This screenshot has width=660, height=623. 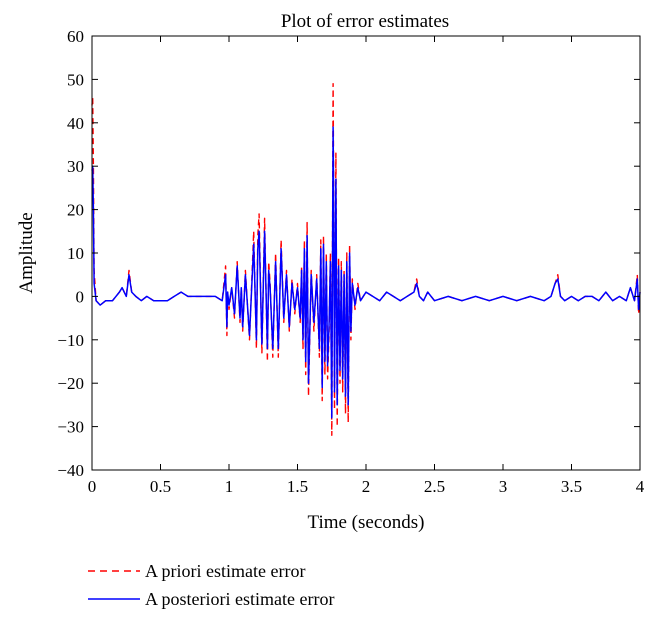 What do you see at coordinates (640, 486) in the screenshot?
I see `x-tick-label: 4` at bounding box center [640, 486].